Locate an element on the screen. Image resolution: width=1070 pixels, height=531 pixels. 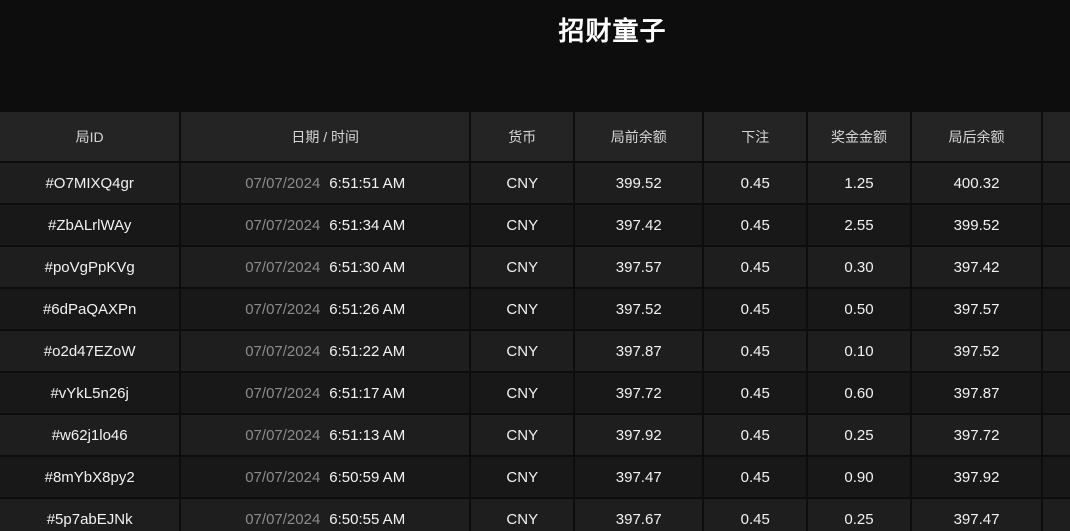
cell-time: 6:50:59 AM is located at coordinates (367, 477).